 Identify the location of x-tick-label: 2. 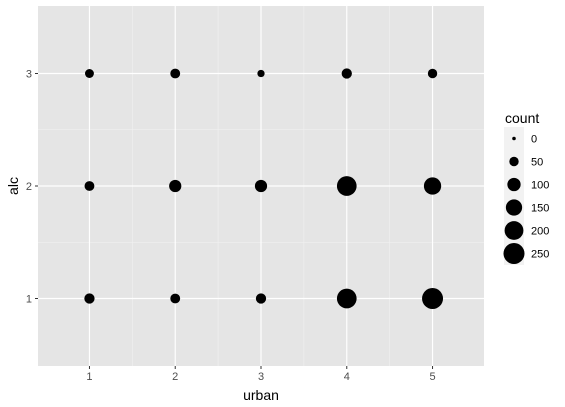
(175, 377).